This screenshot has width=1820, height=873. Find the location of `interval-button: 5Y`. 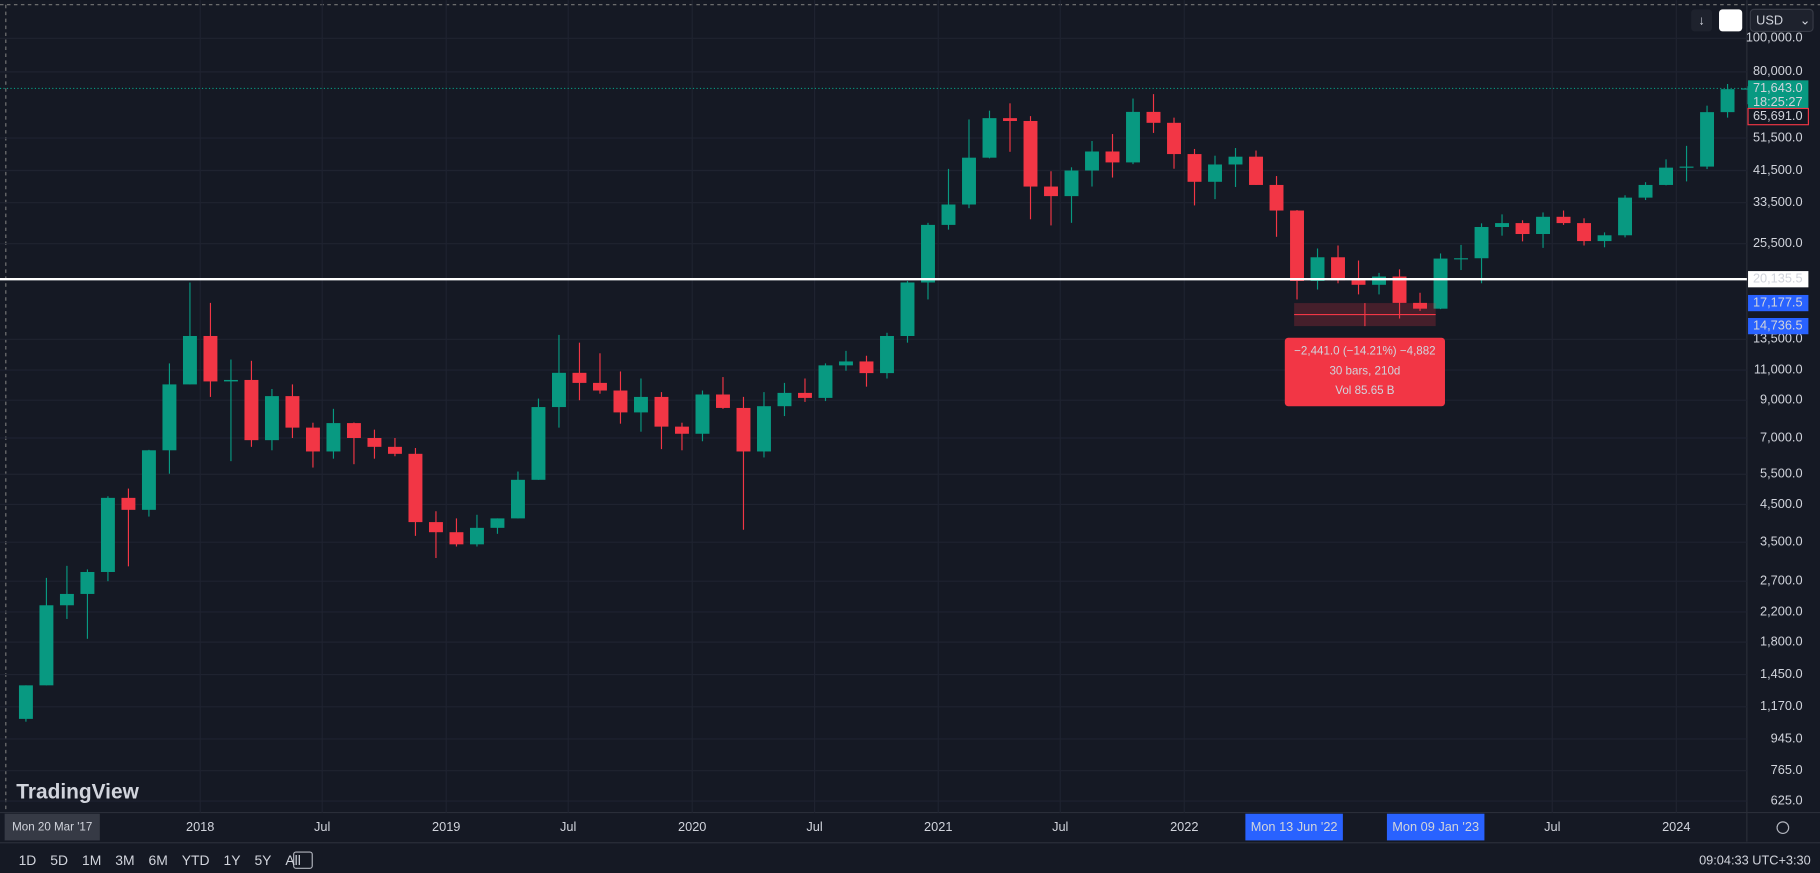

interval-button: 5Y is located at coordinates (262, 860).